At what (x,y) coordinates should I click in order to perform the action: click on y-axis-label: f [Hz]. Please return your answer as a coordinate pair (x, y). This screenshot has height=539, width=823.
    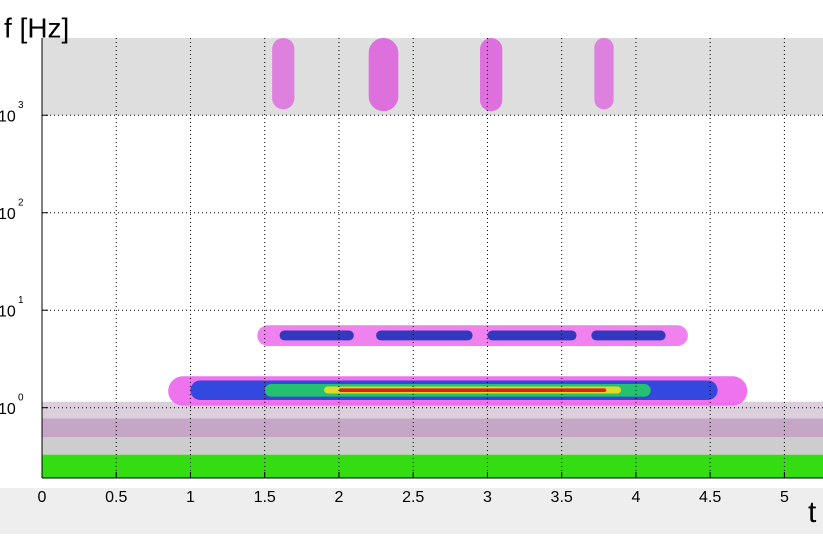
    Looking at the image, I should click on (36, 27).